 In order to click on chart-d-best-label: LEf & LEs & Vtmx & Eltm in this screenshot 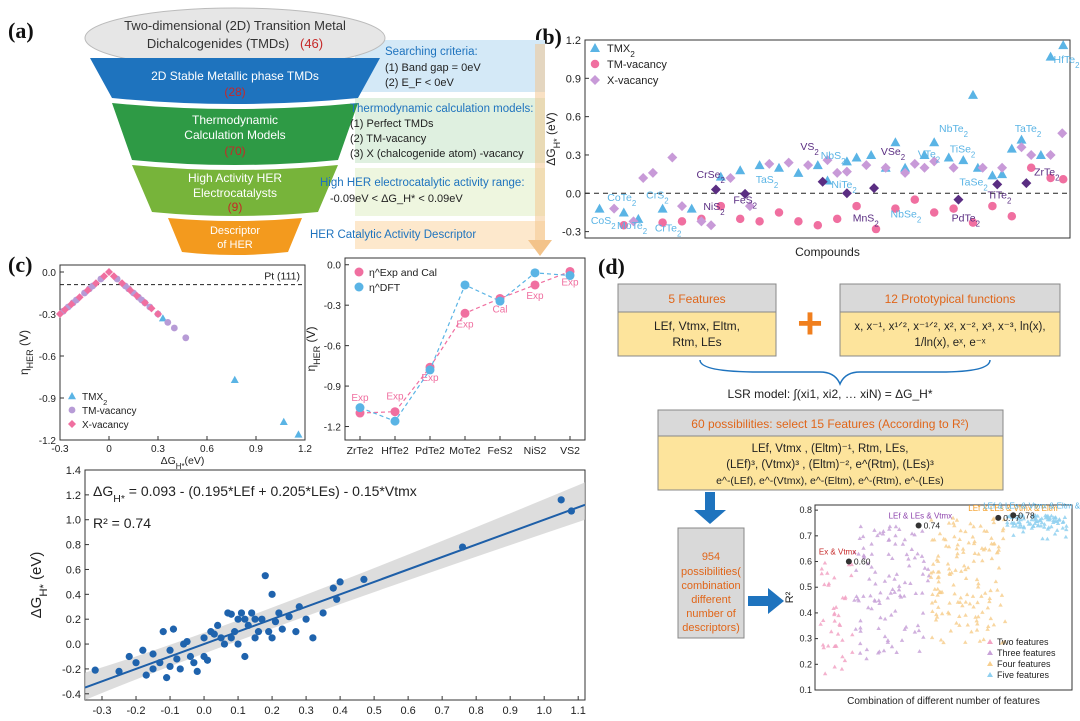, I will do `click(1013, 508)`.